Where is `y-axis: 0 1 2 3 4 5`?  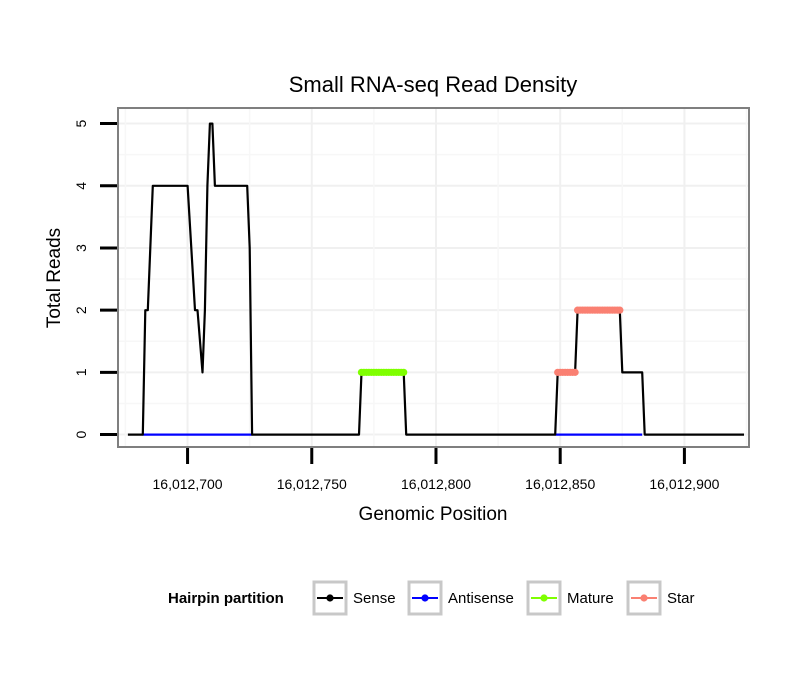 y-axis: 0 1 2 3 4 5 is located at coordinates (95, 278).